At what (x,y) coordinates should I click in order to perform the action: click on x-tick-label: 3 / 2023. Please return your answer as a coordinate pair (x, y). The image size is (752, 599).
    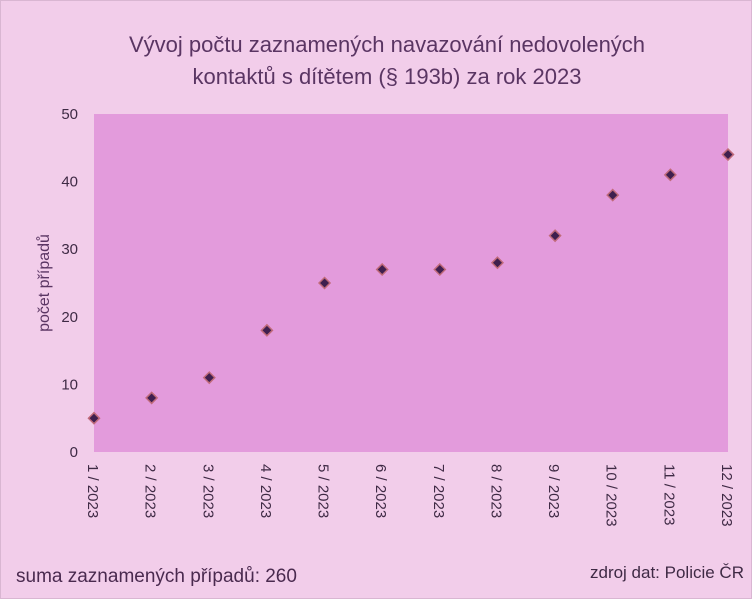
    Looking at the image, I should click on (207, 491).